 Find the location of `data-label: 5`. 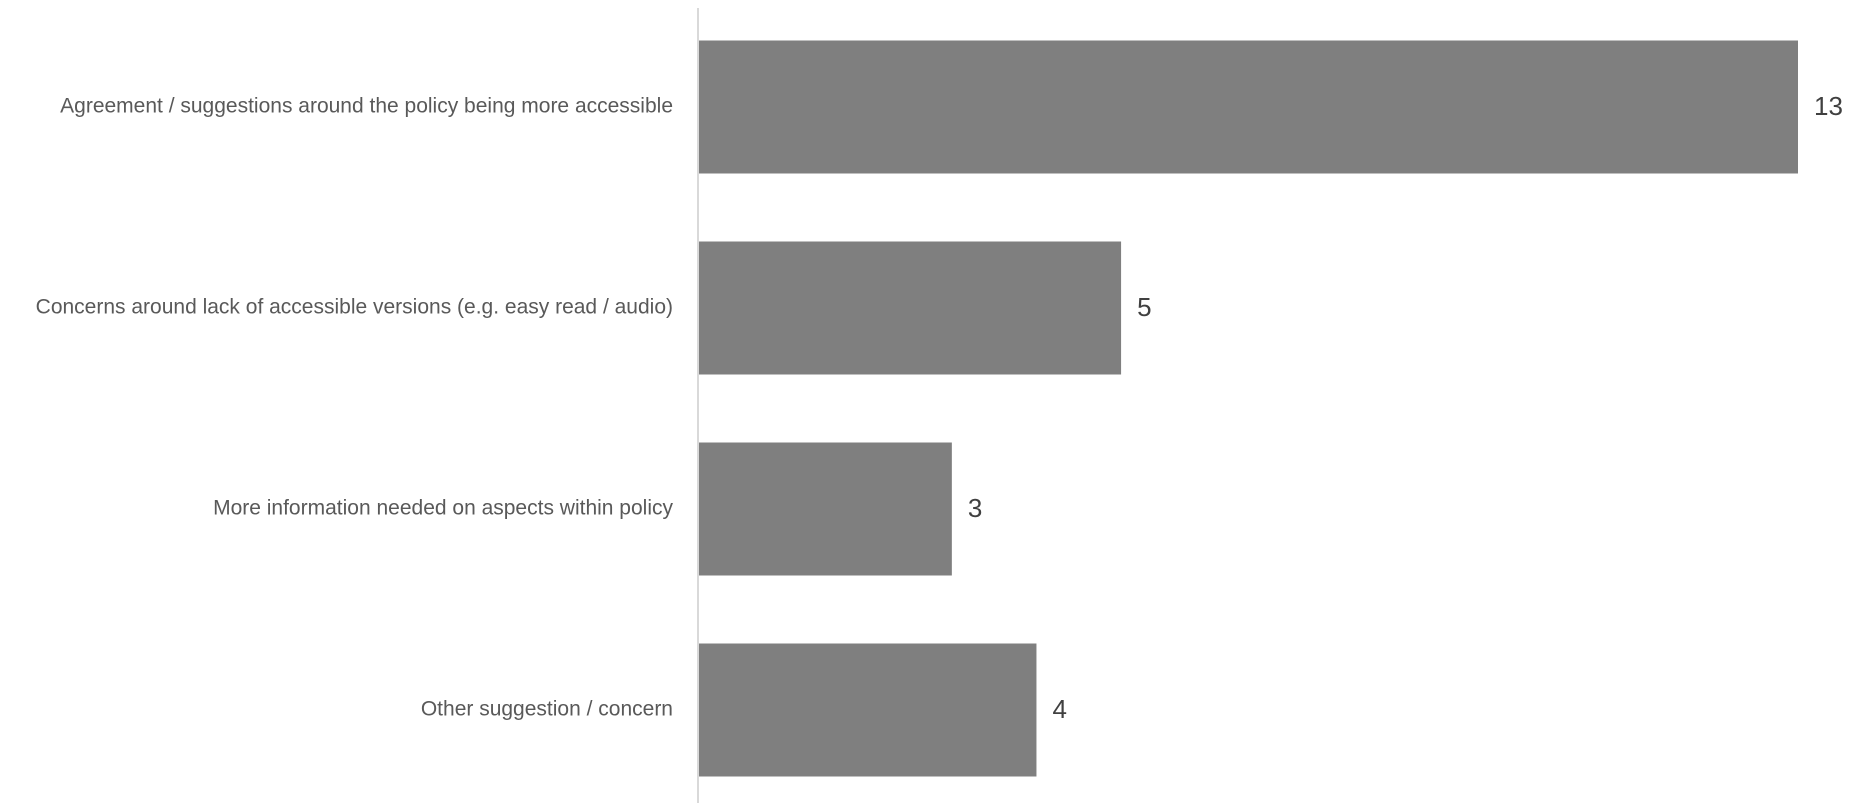

data-label: 5 is located at coordinates (1144, 307).